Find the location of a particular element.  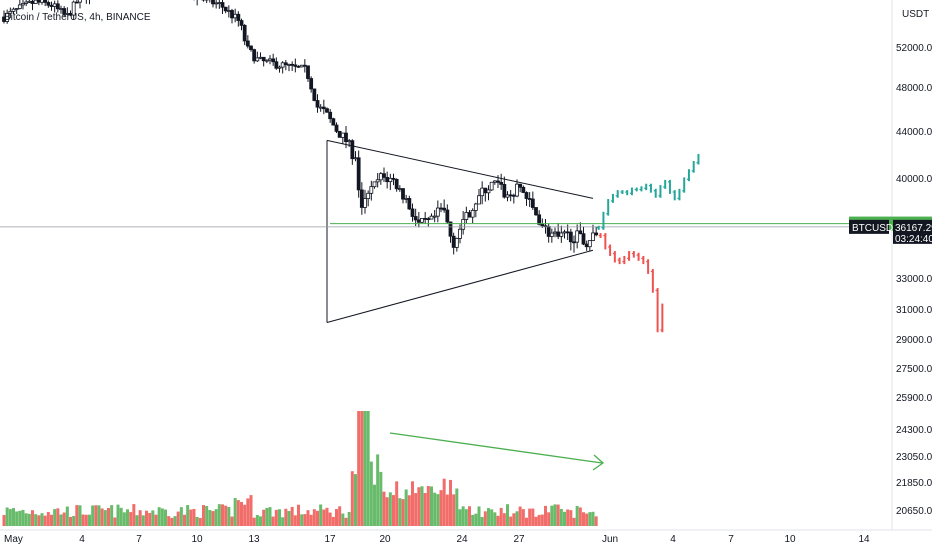

currency-label: USDT is located at coordinates (915, 14).